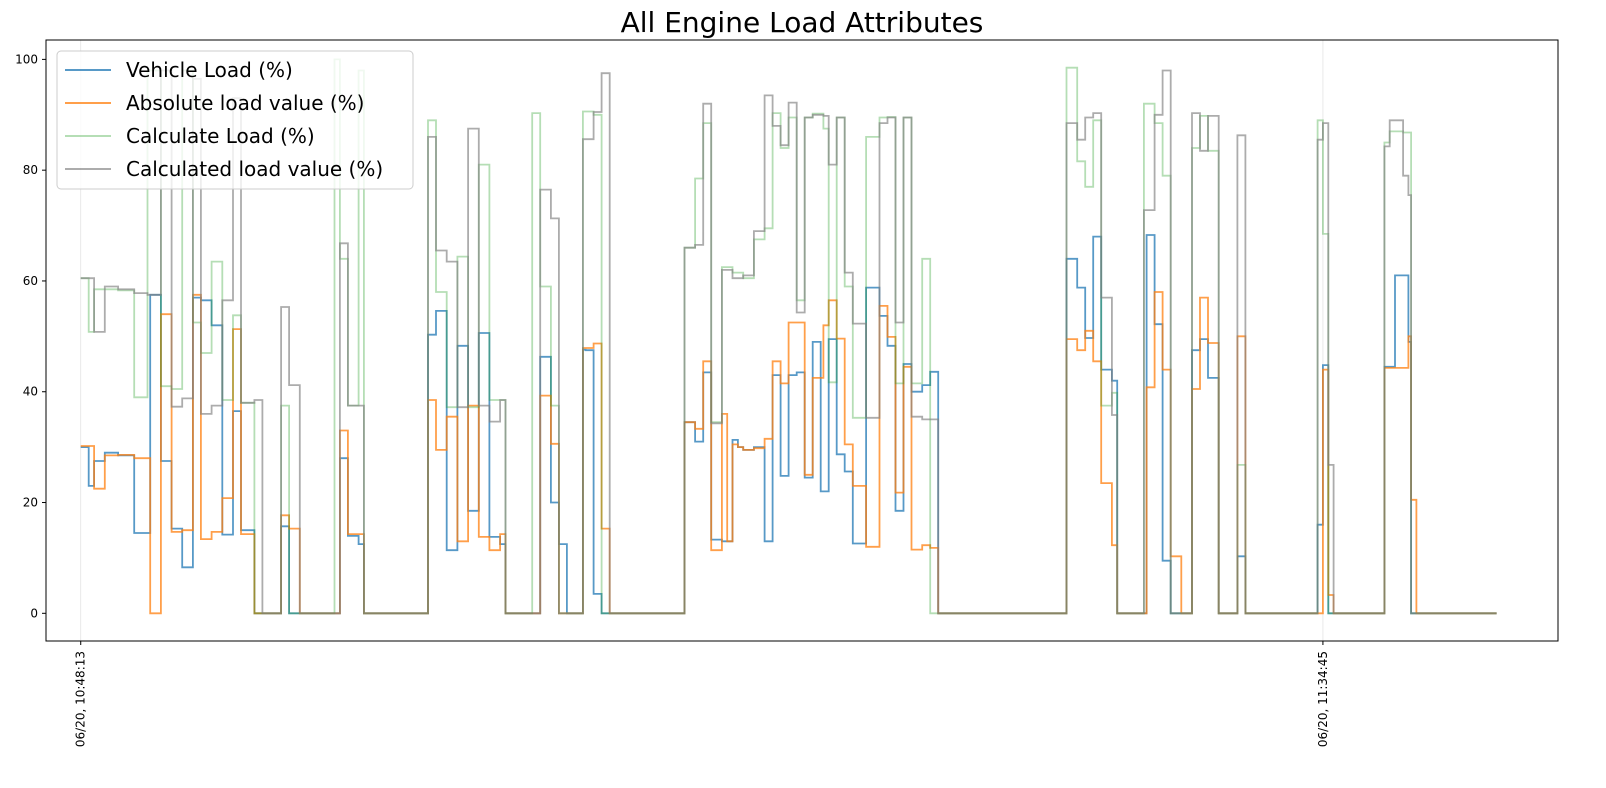  I want to click on legend-label-4: Calculated load value (%), so click(254, 169).